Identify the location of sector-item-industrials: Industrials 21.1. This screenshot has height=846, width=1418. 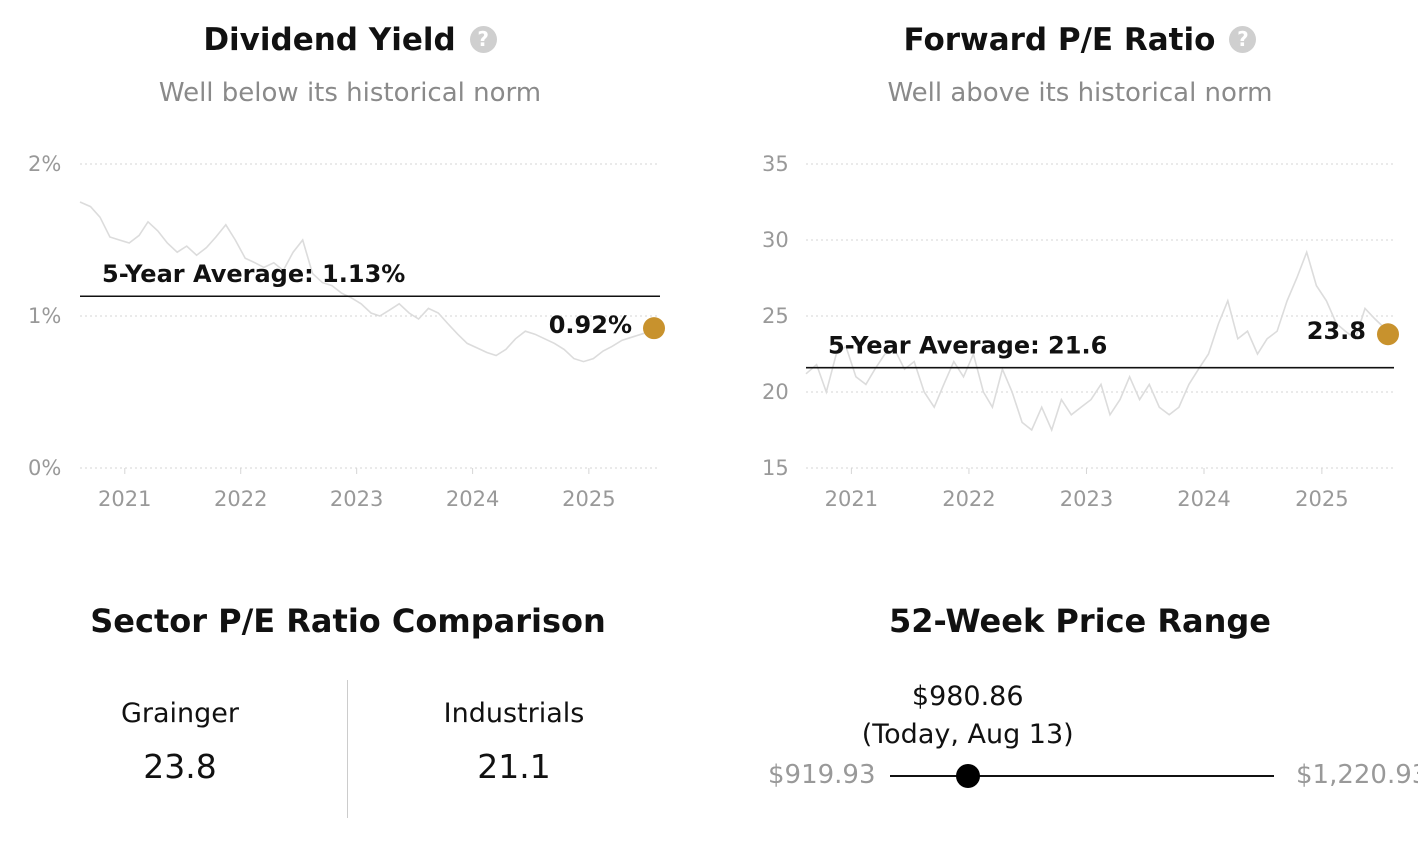
(514, 742).